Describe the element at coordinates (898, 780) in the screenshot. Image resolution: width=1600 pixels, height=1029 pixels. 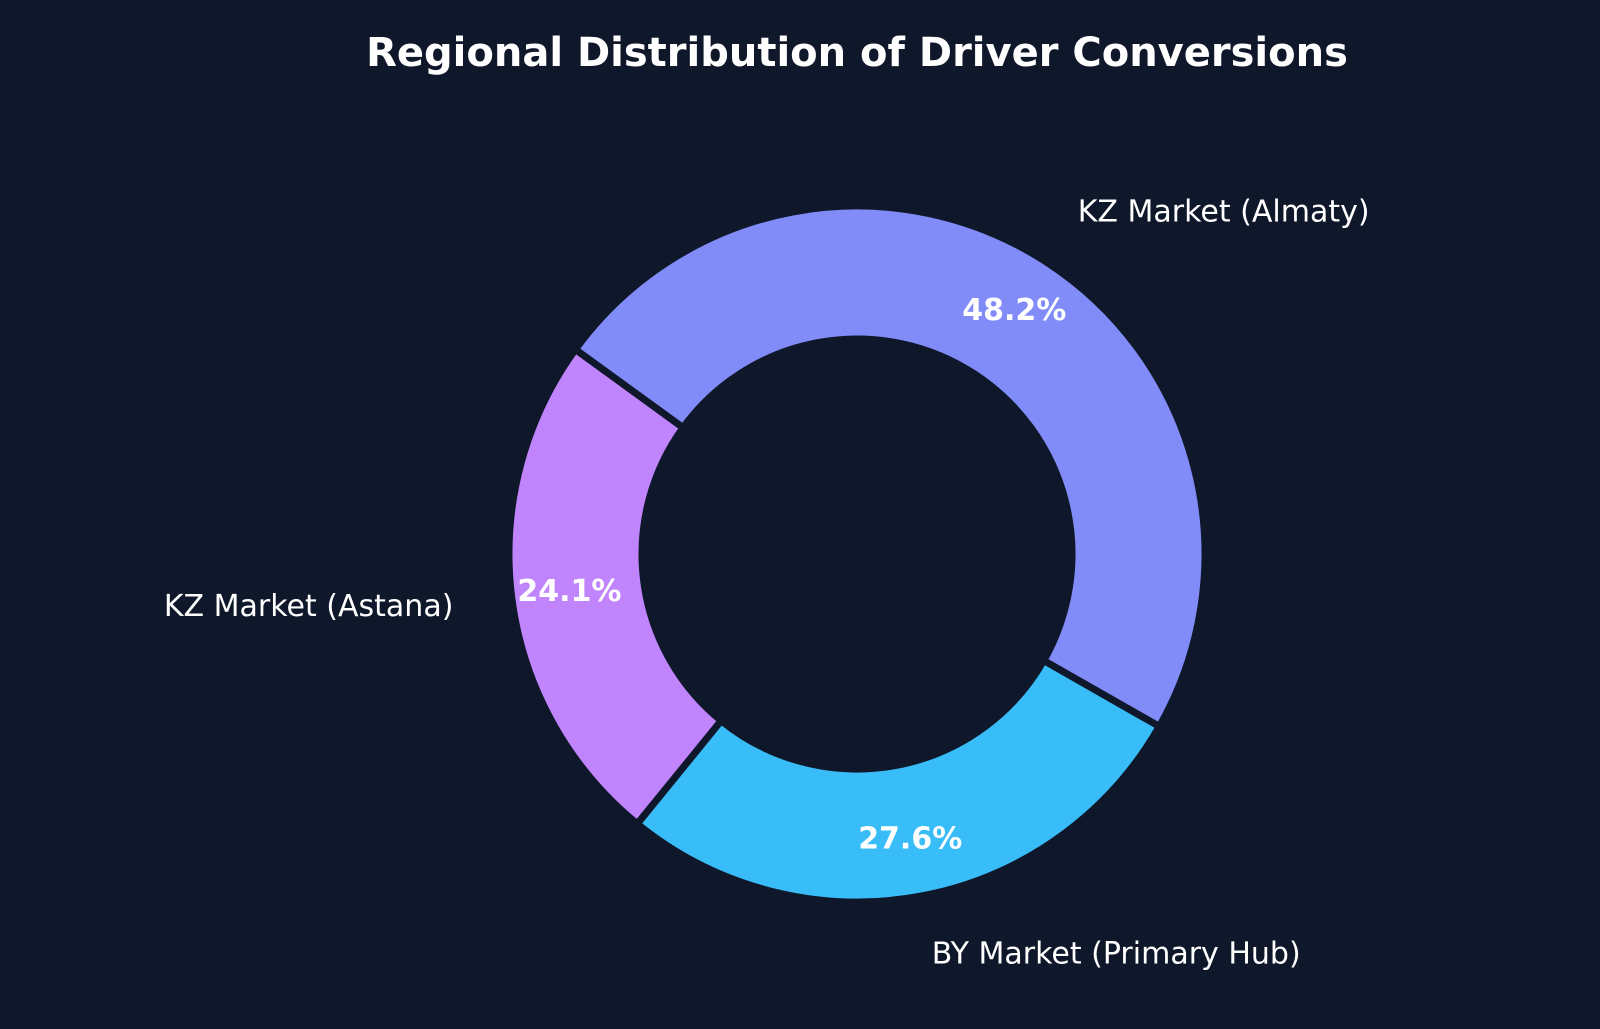
I see `slice-by-market-primary-hub` at that location.